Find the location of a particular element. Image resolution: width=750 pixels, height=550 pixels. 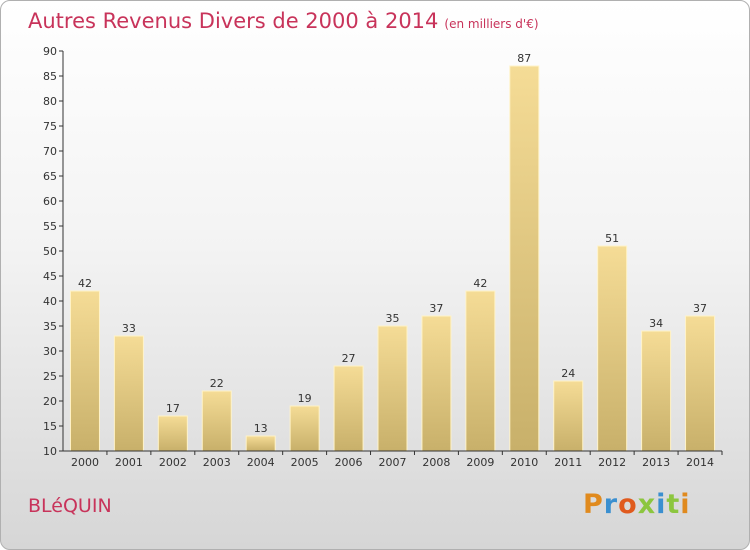

logo-letter: P is located at coordinates (593, 504).